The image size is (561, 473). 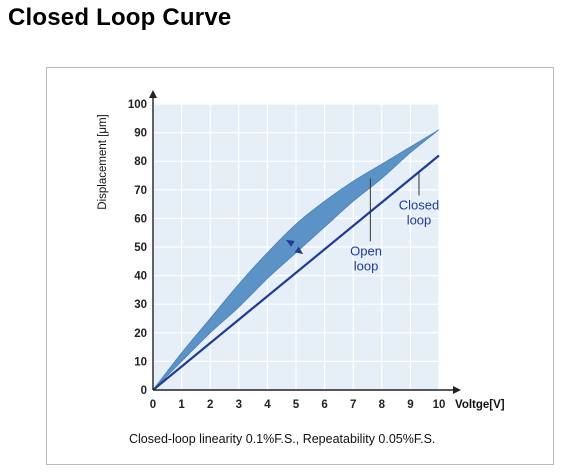 I want to click on y-tick-label: 40, so click(x=140, y=277).